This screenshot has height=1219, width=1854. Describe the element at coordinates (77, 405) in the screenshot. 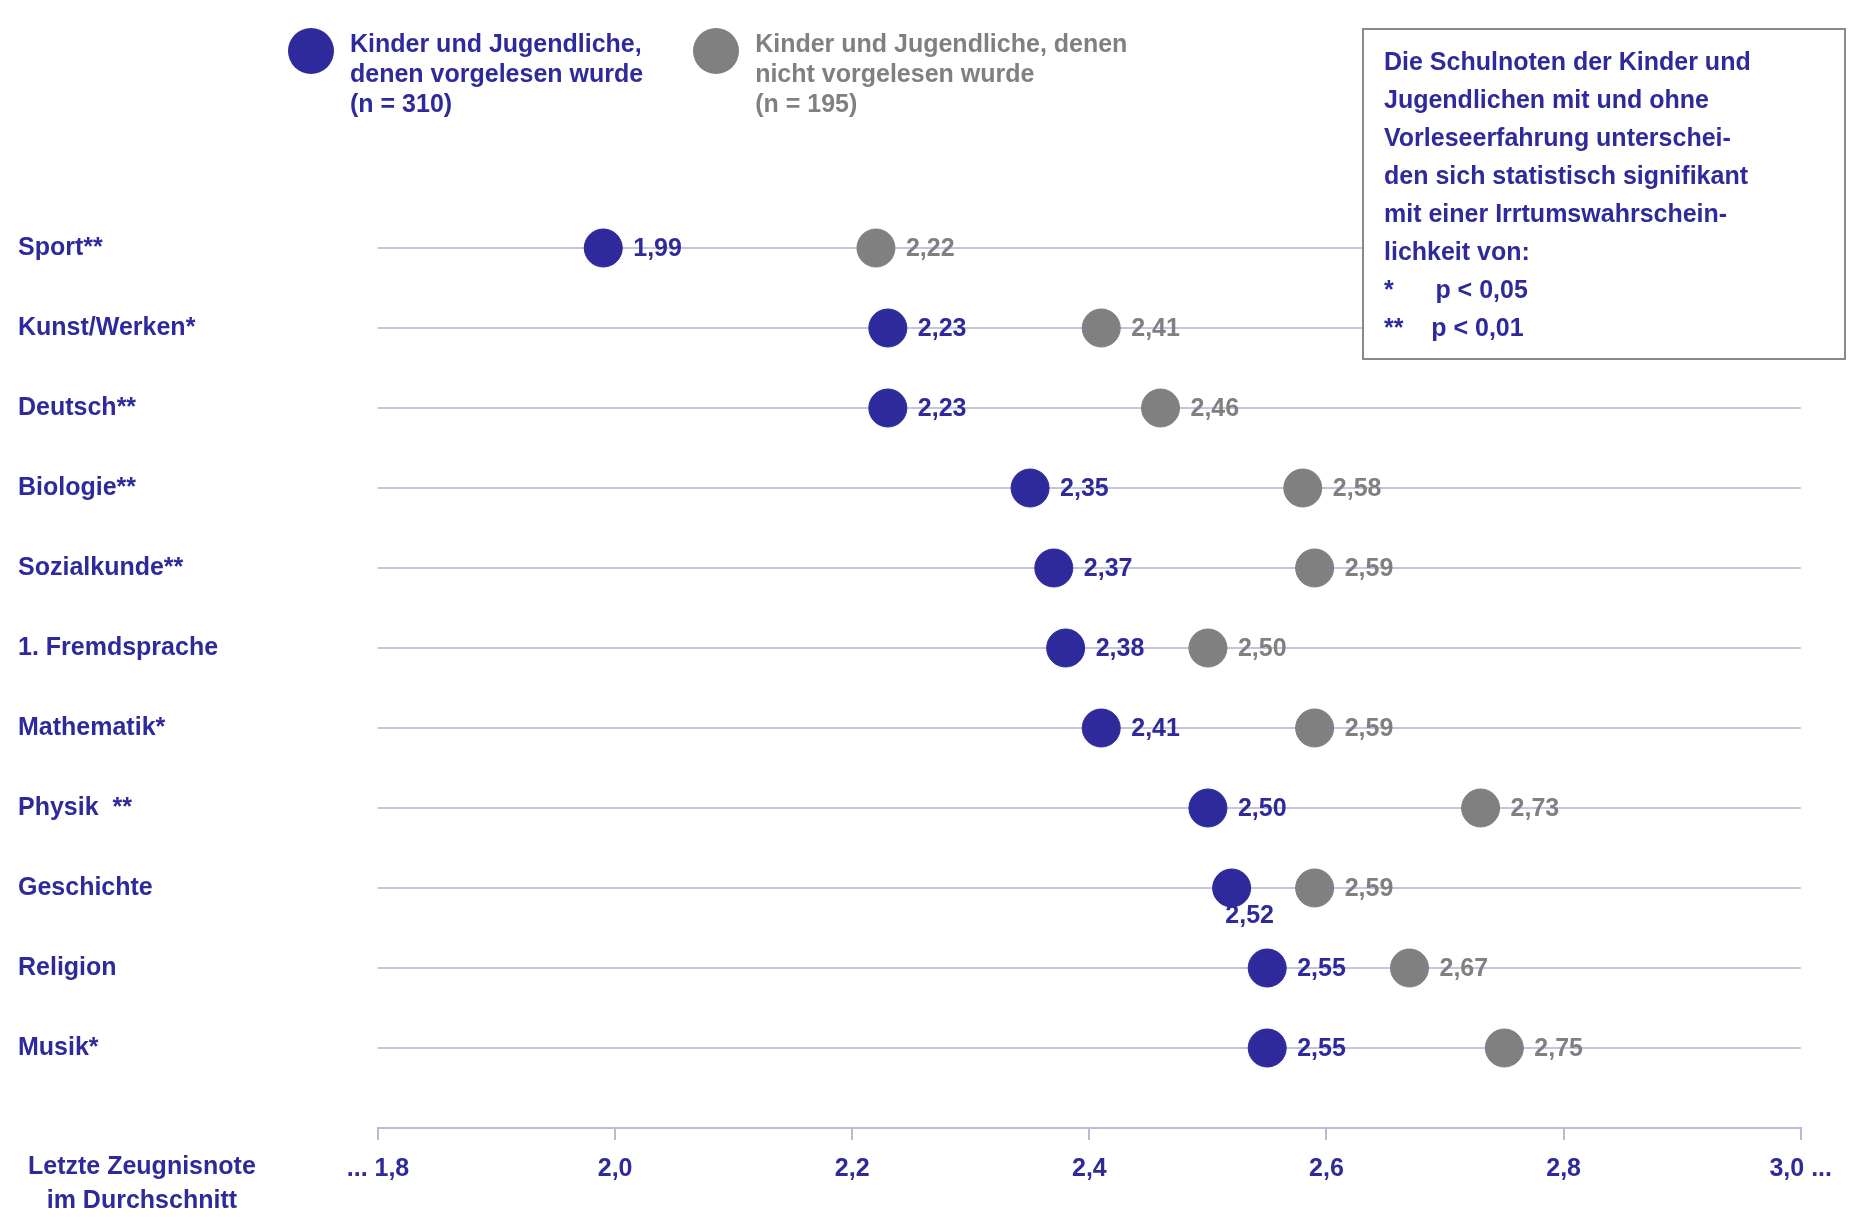

I see `y-tick-label: Deutsch**` at that location.